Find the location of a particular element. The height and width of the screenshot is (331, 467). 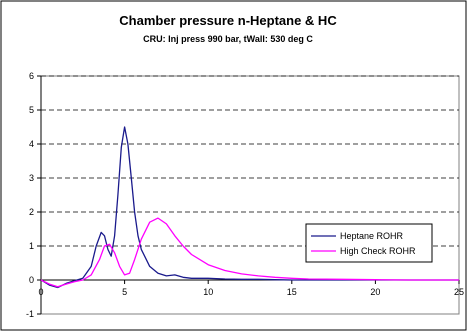

y-tick-label-1: 0 is located at coordinates (31, 280).